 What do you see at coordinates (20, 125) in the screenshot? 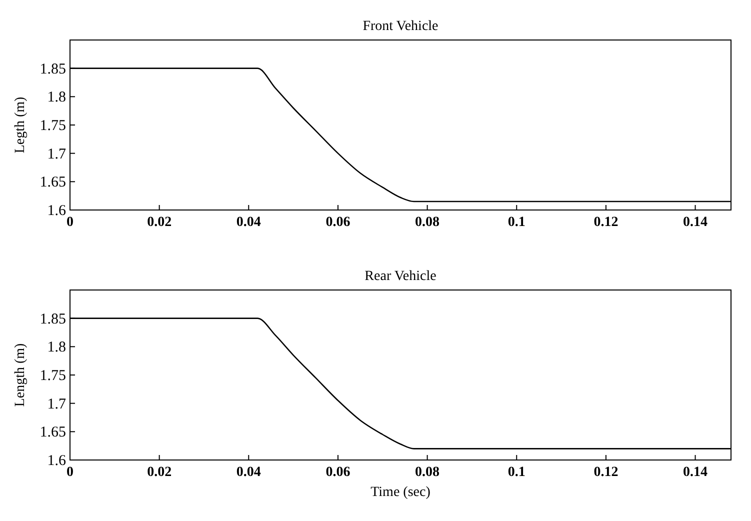
I see `y-axis-title: Legth (m)` at bounding box center [20, 125].